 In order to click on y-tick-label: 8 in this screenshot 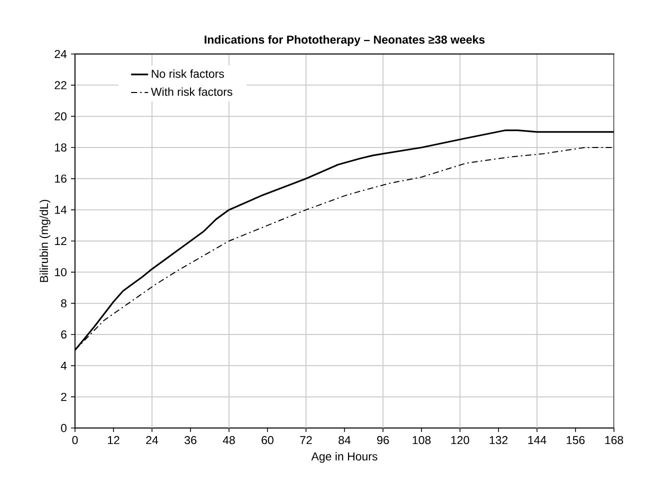, I will do `click(63, 303)`.